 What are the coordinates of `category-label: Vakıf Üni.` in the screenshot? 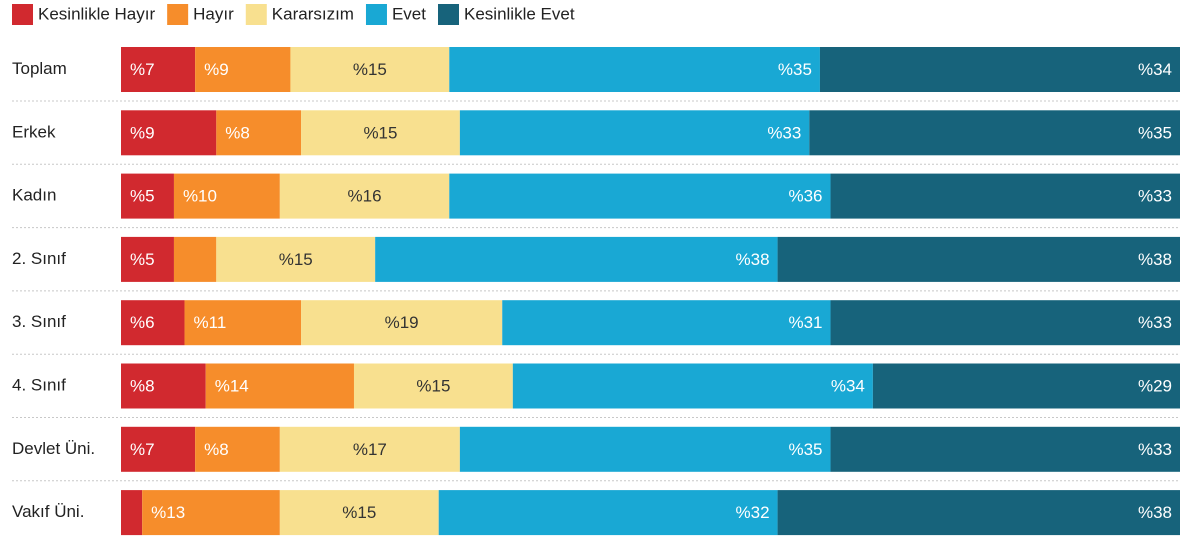 It's located at (48, 511).